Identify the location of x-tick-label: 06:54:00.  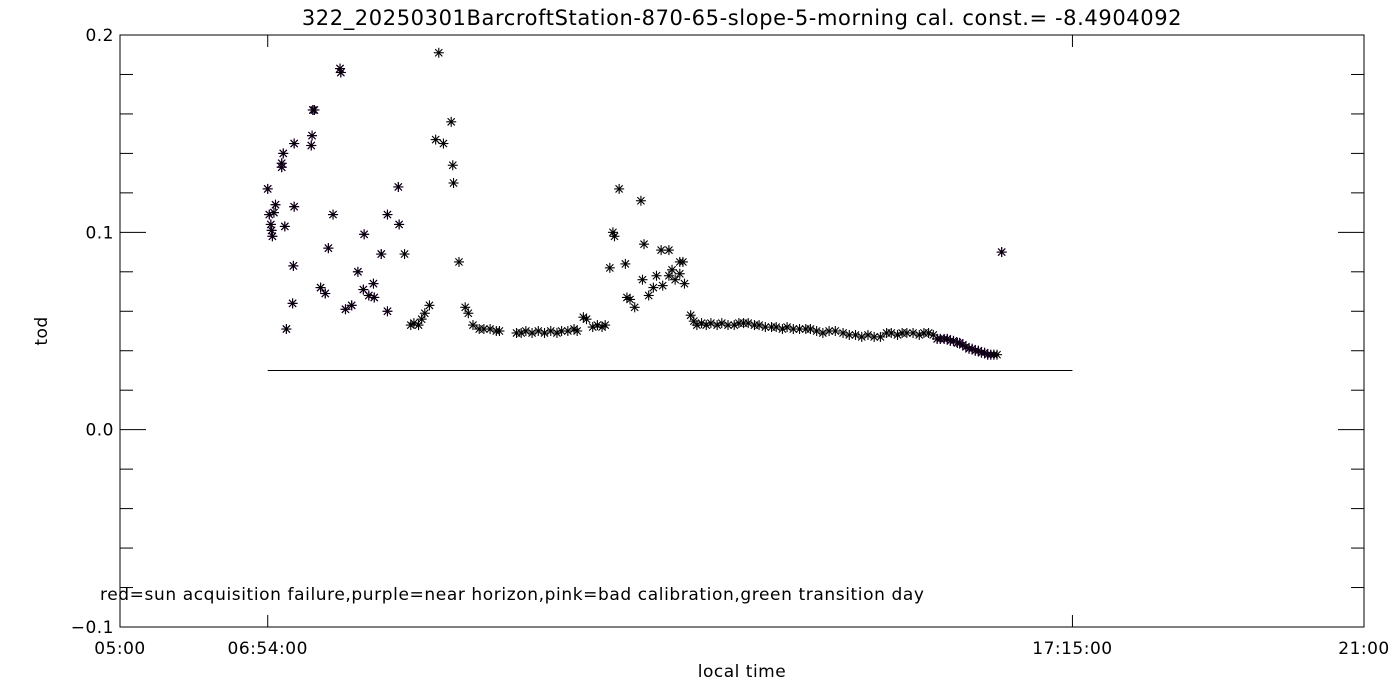
(268, 649).